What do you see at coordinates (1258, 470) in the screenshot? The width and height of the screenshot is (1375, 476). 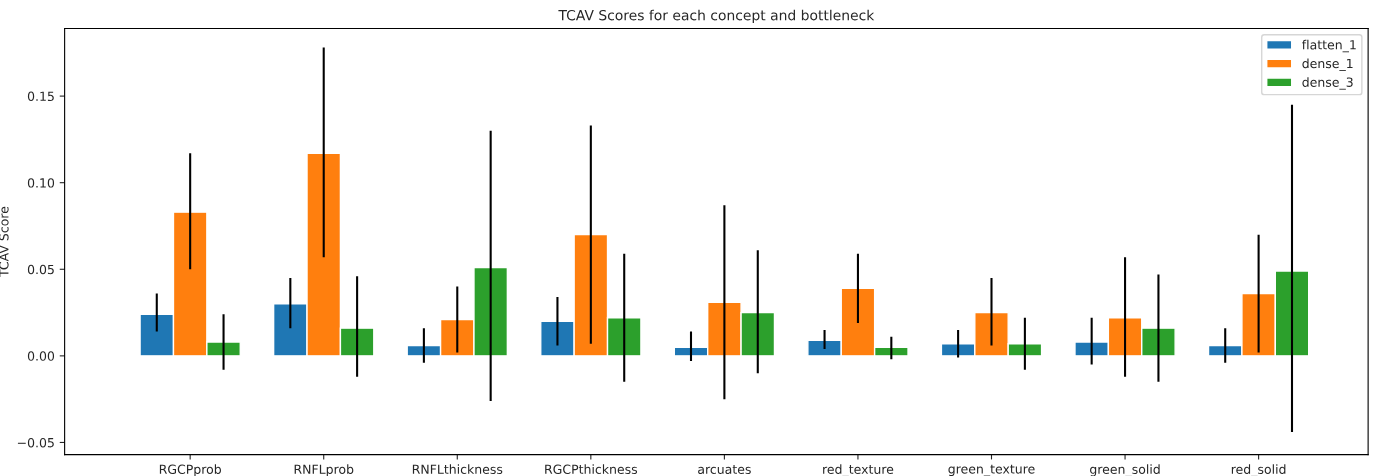 I see `x-tick-label: red_solid` at bounding box center [1258, 470].